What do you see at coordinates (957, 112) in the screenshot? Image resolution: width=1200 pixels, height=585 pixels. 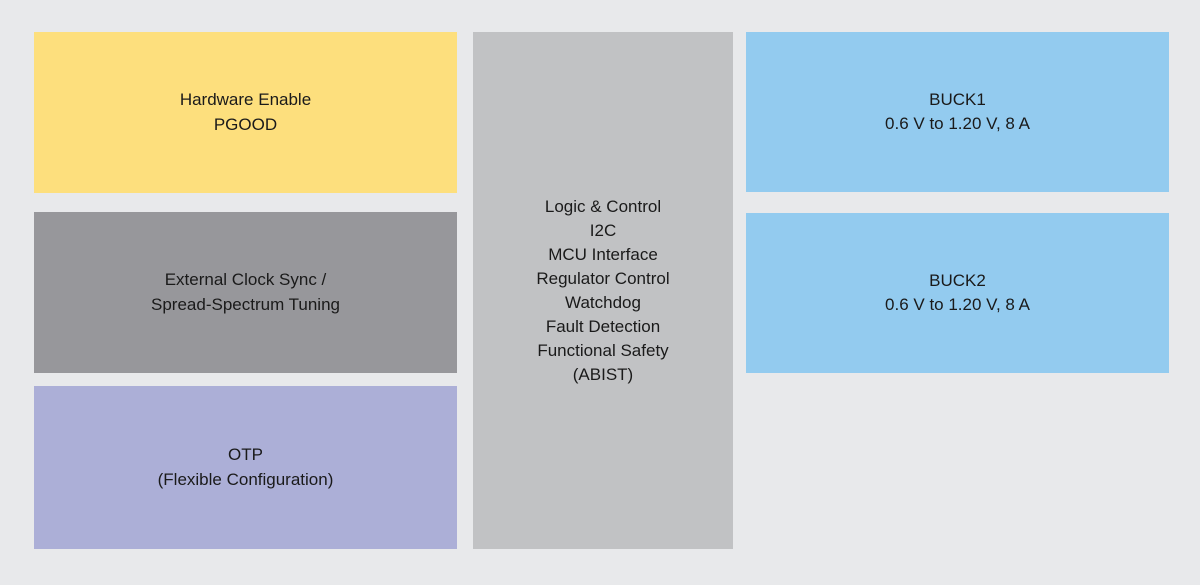 I see `block-buck1: BUCK1 0.6 V to 1.20 V, 8 A` at bounding box center [957, 112].